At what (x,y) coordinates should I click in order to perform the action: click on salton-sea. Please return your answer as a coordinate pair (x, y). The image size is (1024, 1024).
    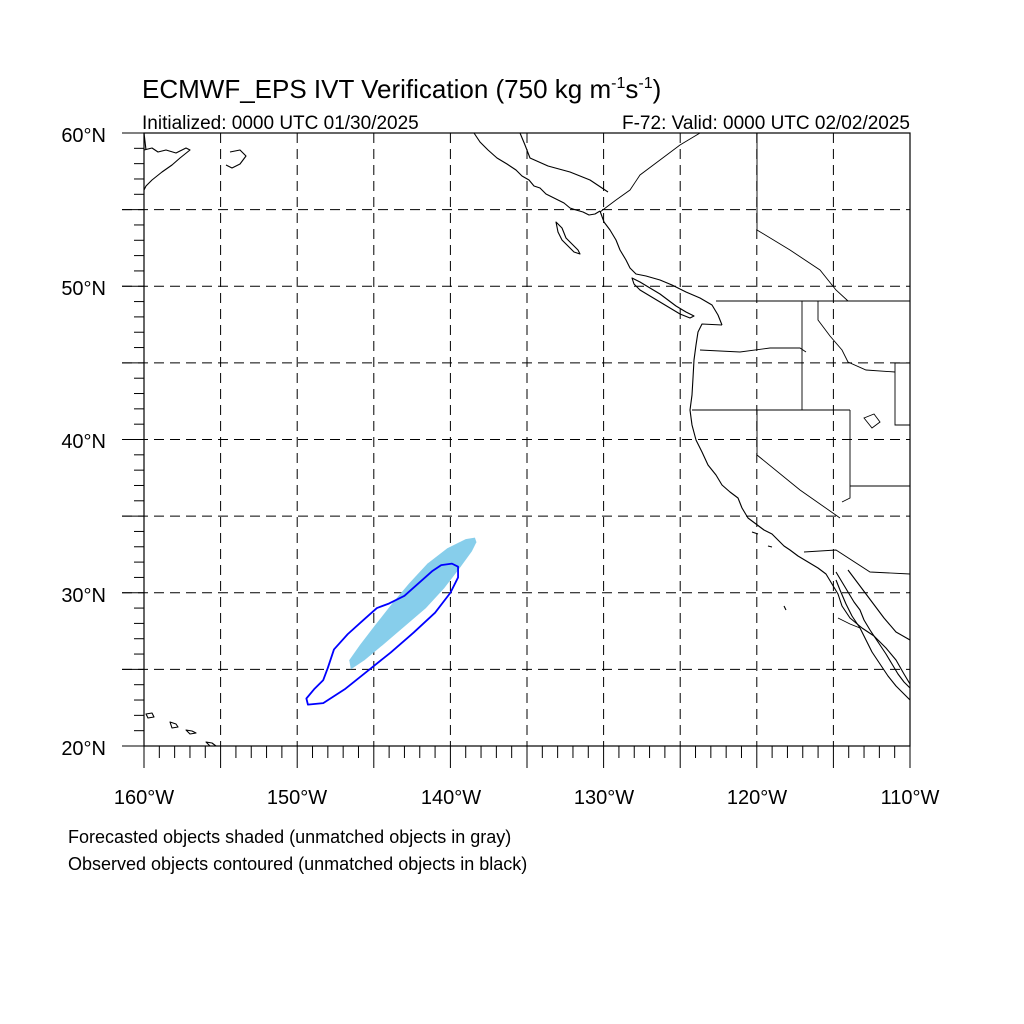
    Looking at the image, I should click on (849, 623).